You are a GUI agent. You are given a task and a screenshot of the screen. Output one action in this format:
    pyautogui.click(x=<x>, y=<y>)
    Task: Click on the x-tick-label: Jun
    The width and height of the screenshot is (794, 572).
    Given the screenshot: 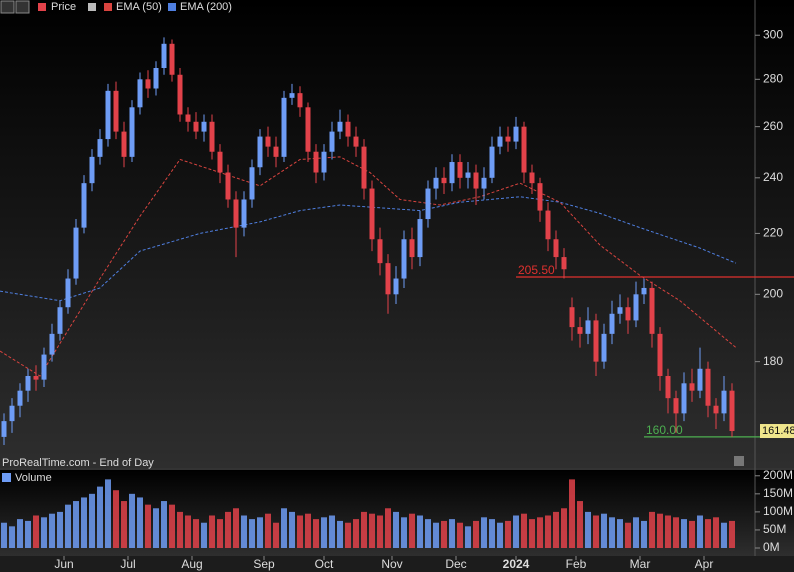 What is the action you would take?
    pyautogui.click(x=63, y=564)
    